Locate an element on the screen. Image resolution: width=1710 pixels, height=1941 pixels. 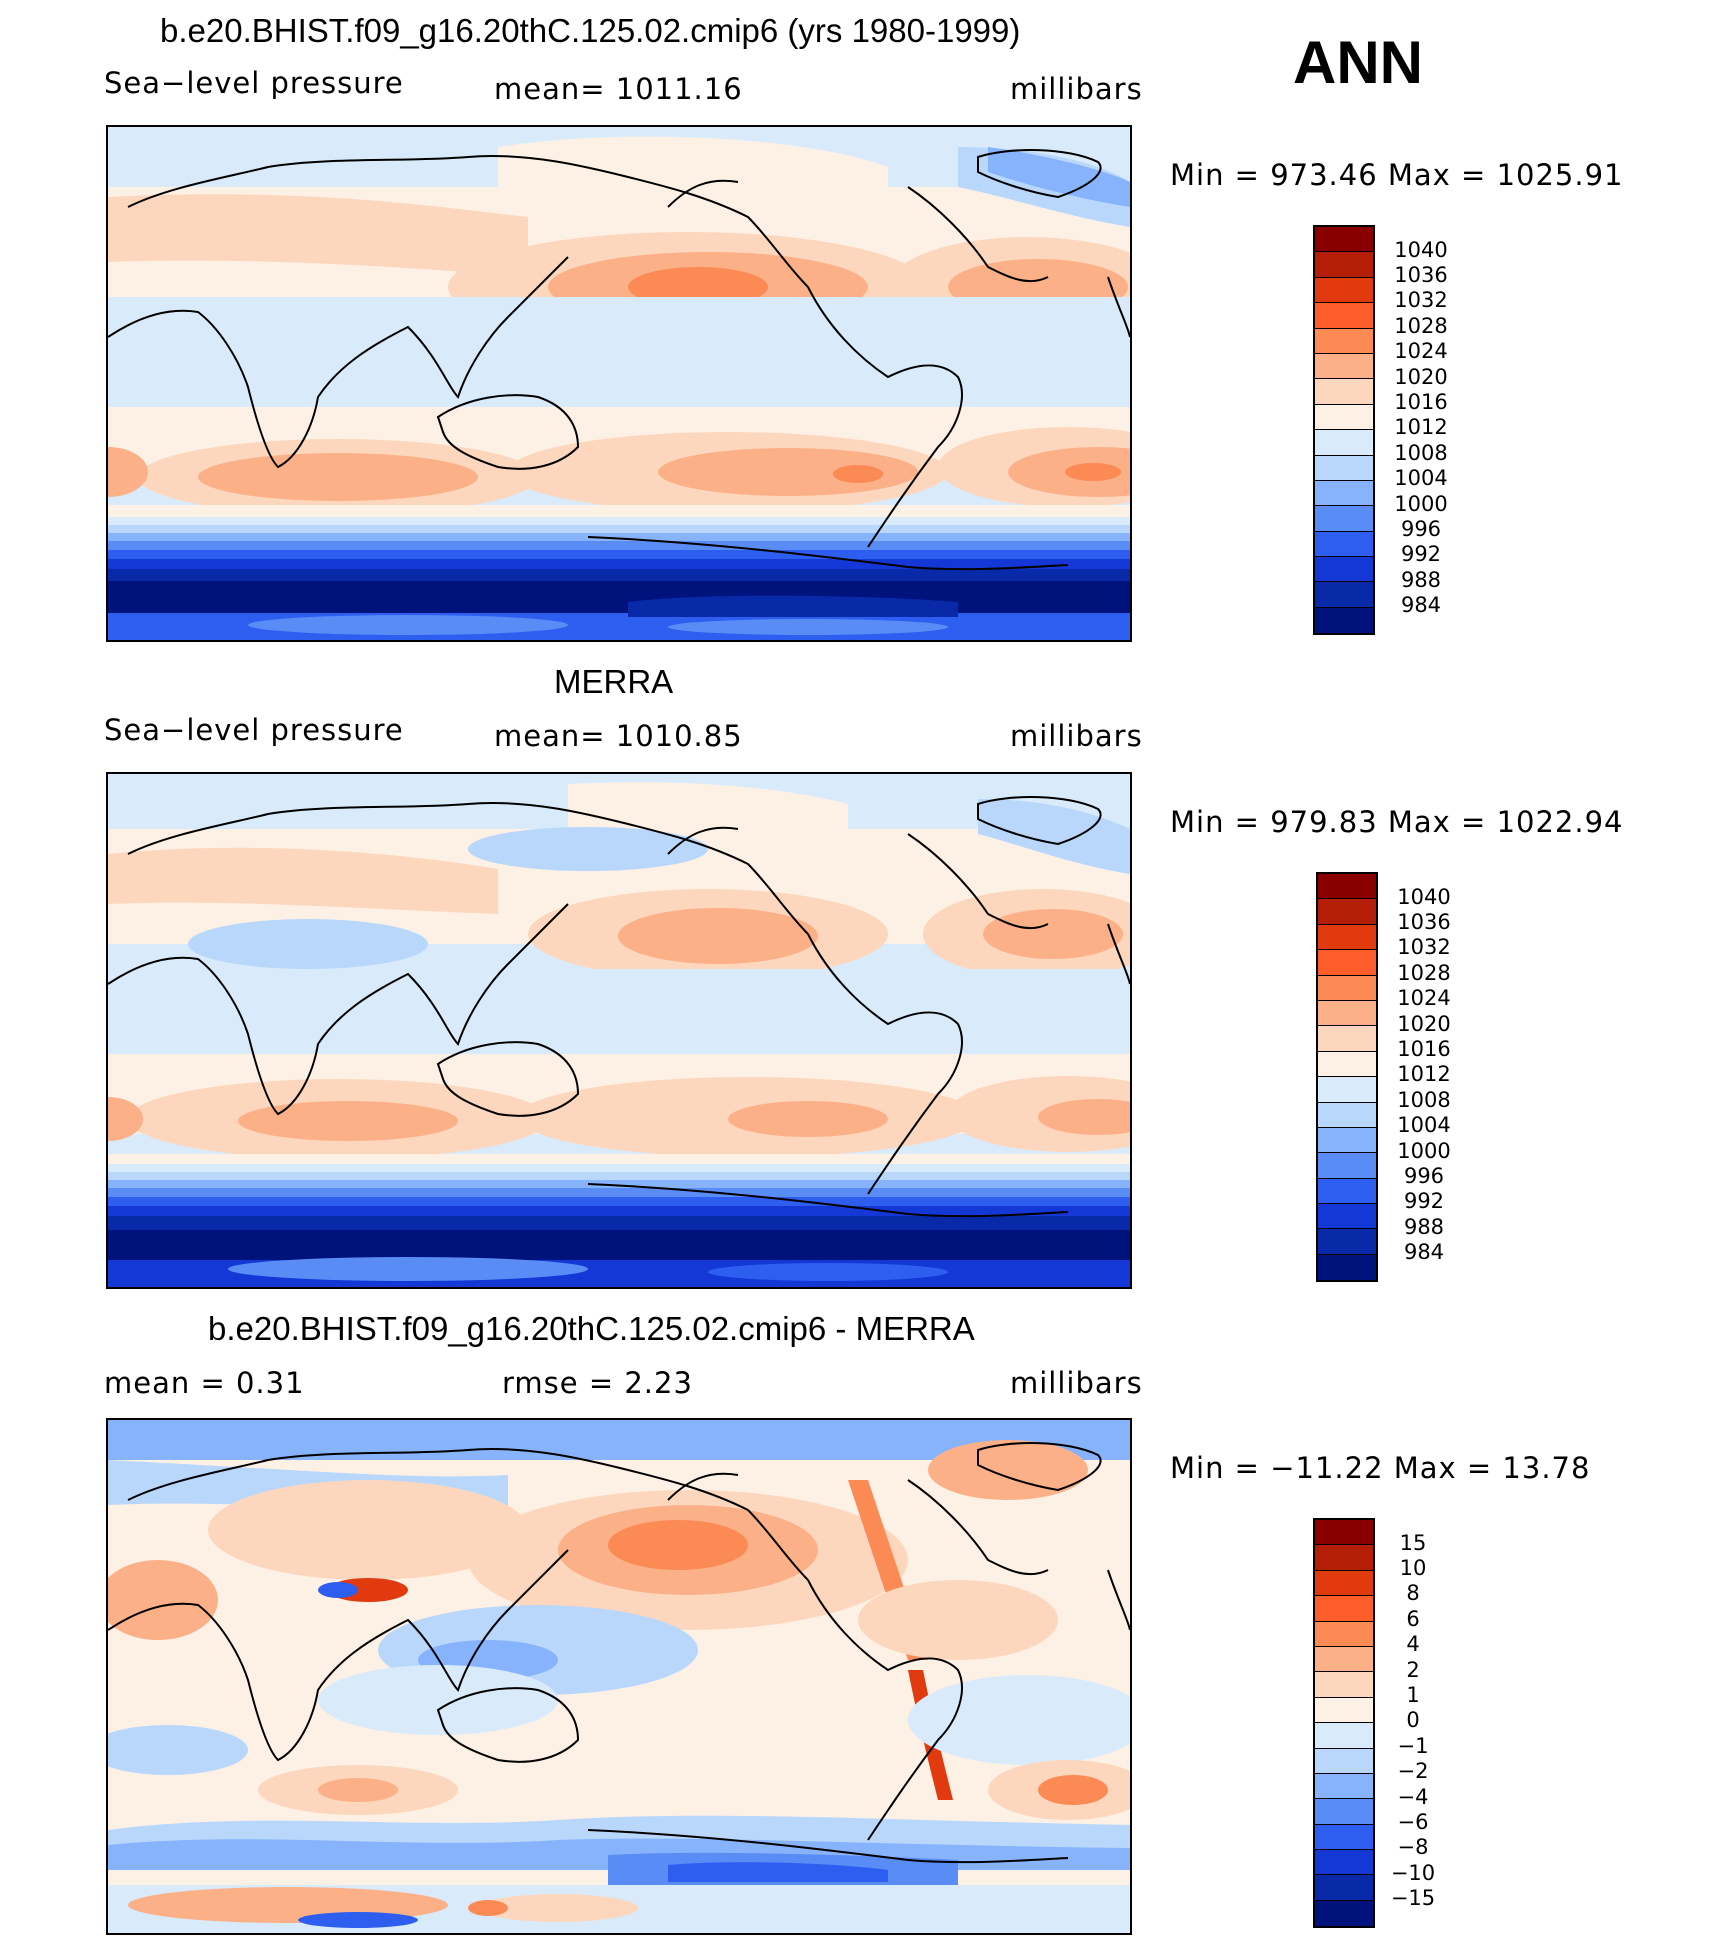
mean-label: mean= 1010.85 is located at coordinates (618, 736).